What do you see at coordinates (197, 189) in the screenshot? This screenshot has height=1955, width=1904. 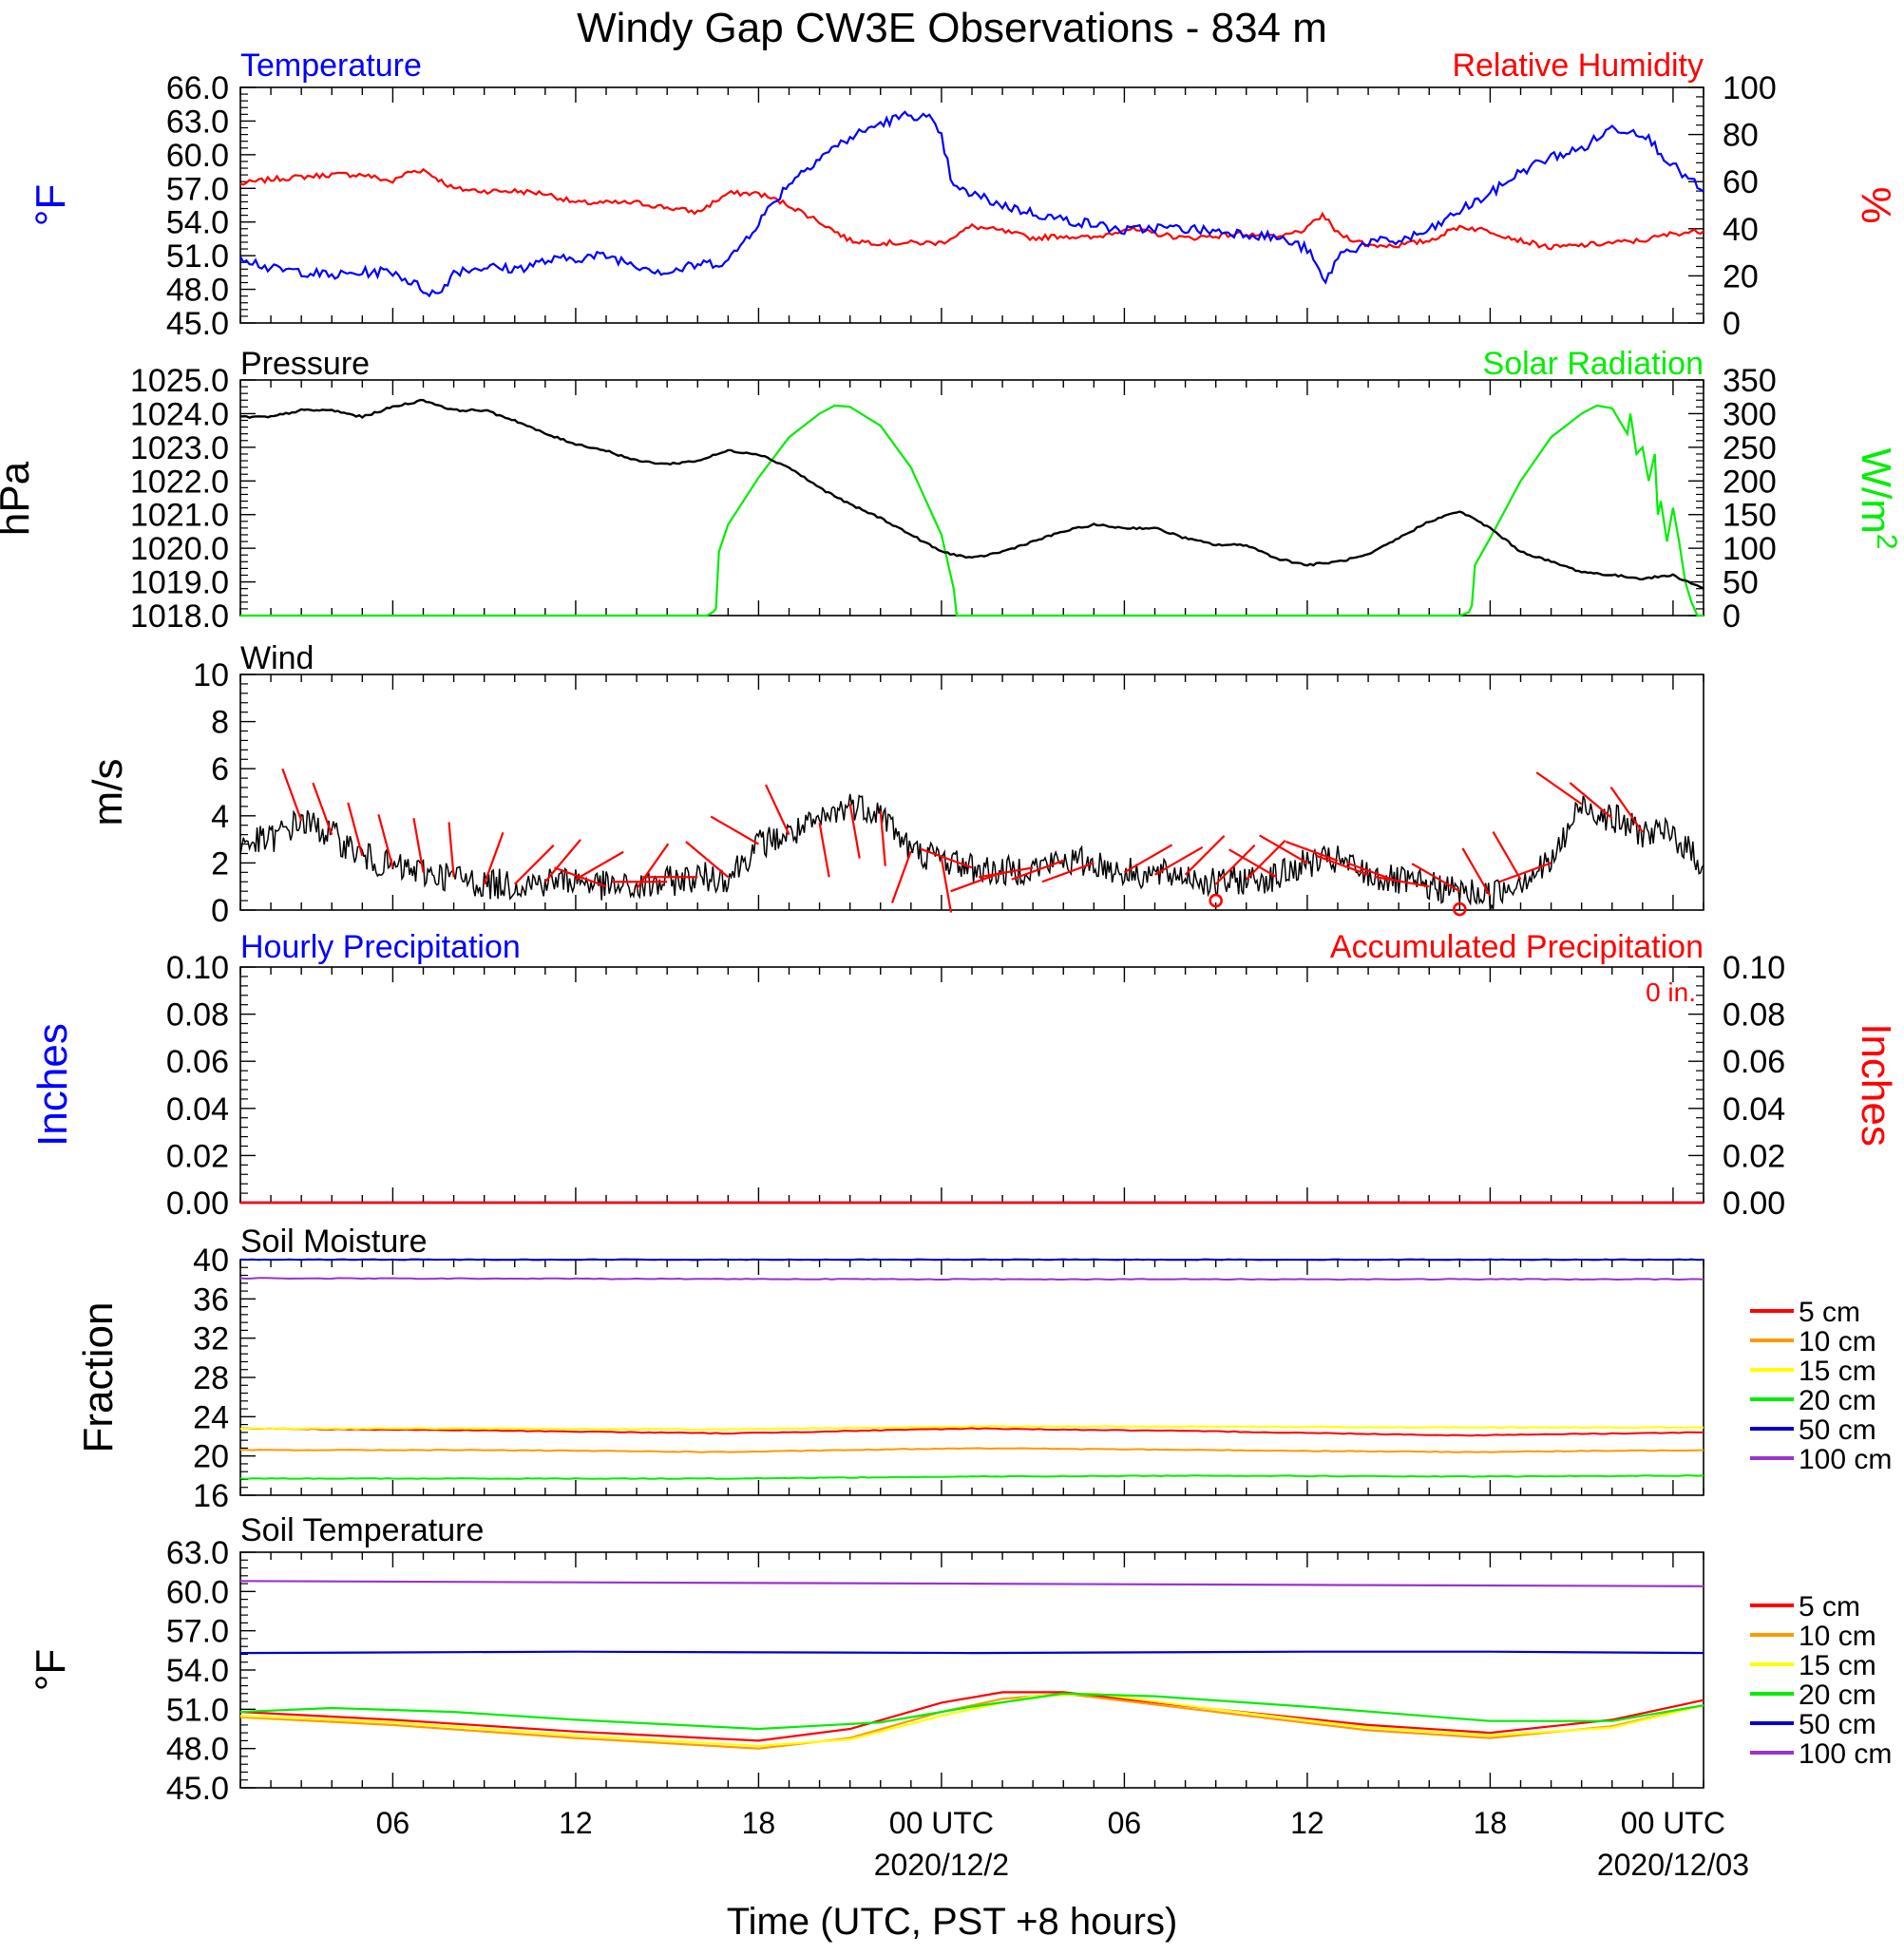 I see `temp-y-tick-label: 57.0` at bounding box center [197, 189].